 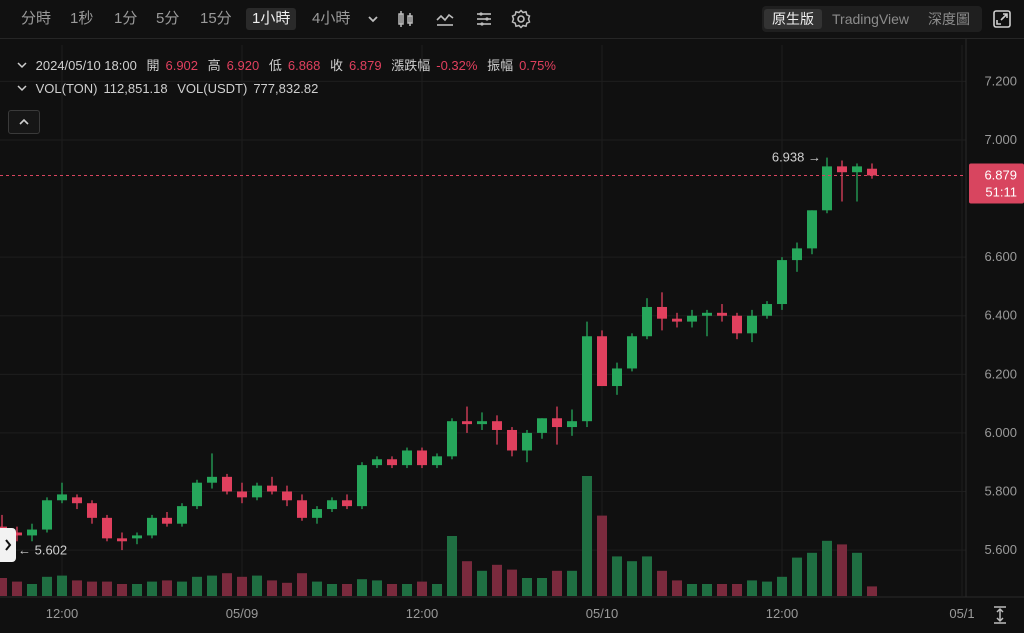 I want to click on timeframe-1h: 1小時, so click(x=271, y=19).